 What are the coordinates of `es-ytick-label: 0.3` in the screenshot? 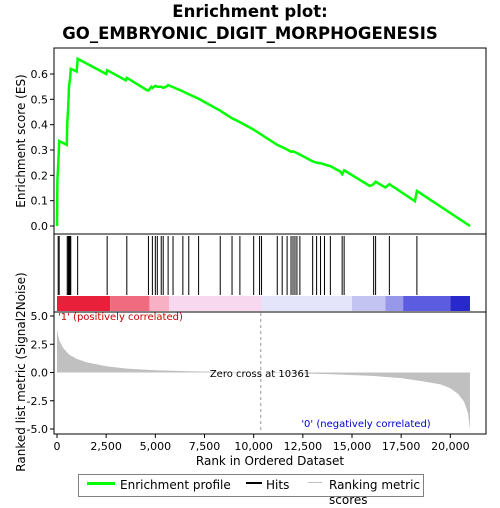 It's located at (40, 150).